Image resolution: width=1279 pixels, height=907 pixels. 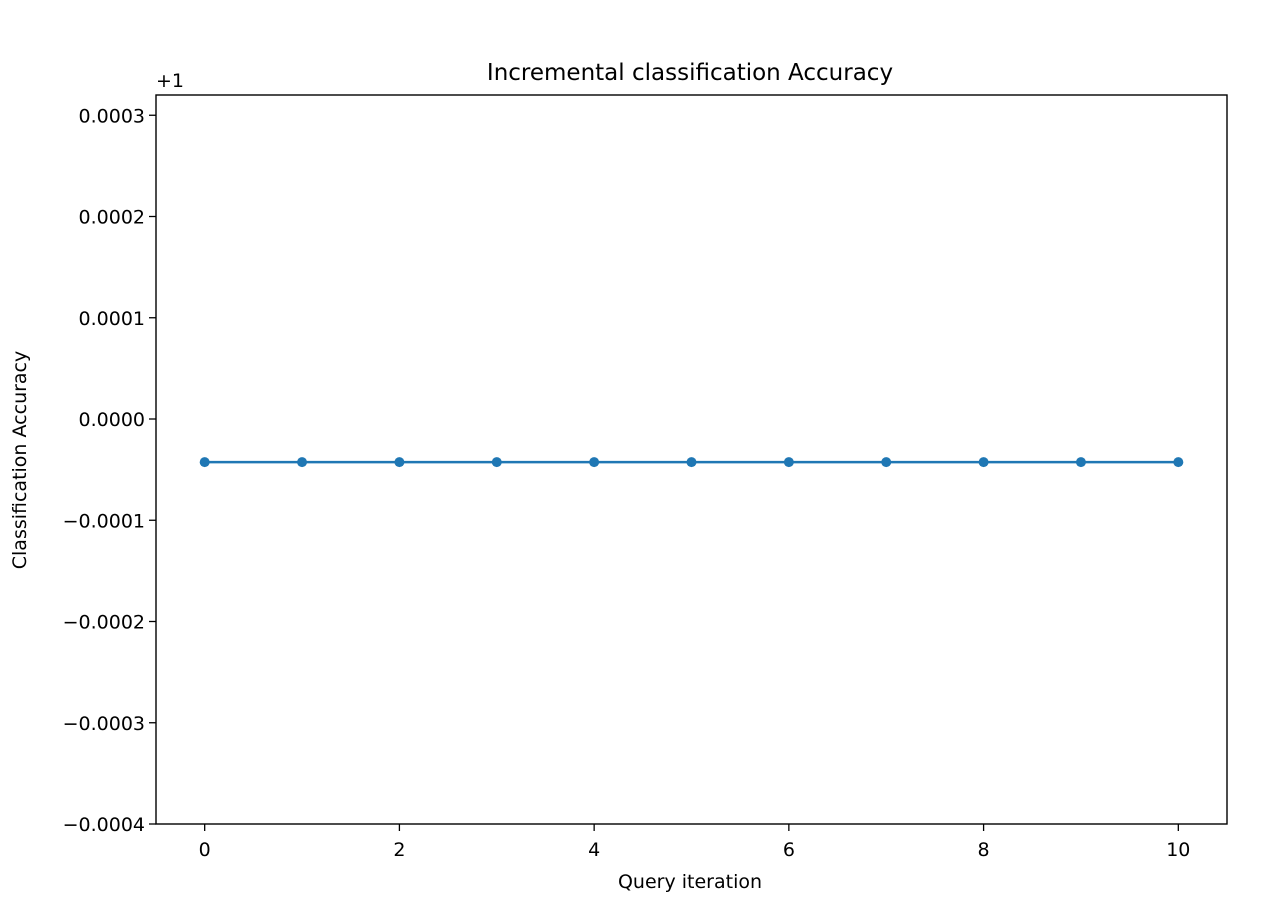 I want to click on y-tick-label: 0.0001, so click(x=112, y=319).